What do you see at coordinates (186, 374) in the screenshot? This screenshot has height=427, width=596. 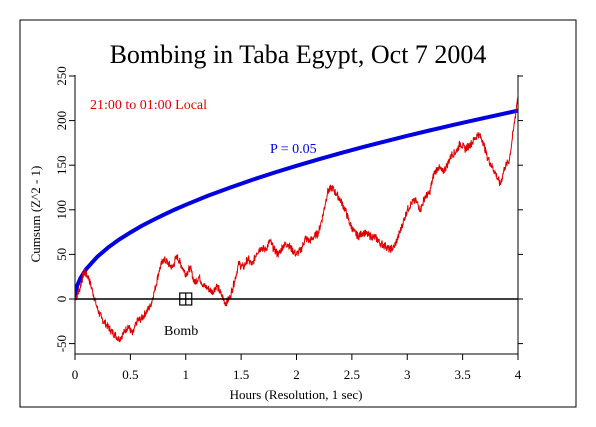 I see `x-tick-label: 1` at bounding box center [186, 374].